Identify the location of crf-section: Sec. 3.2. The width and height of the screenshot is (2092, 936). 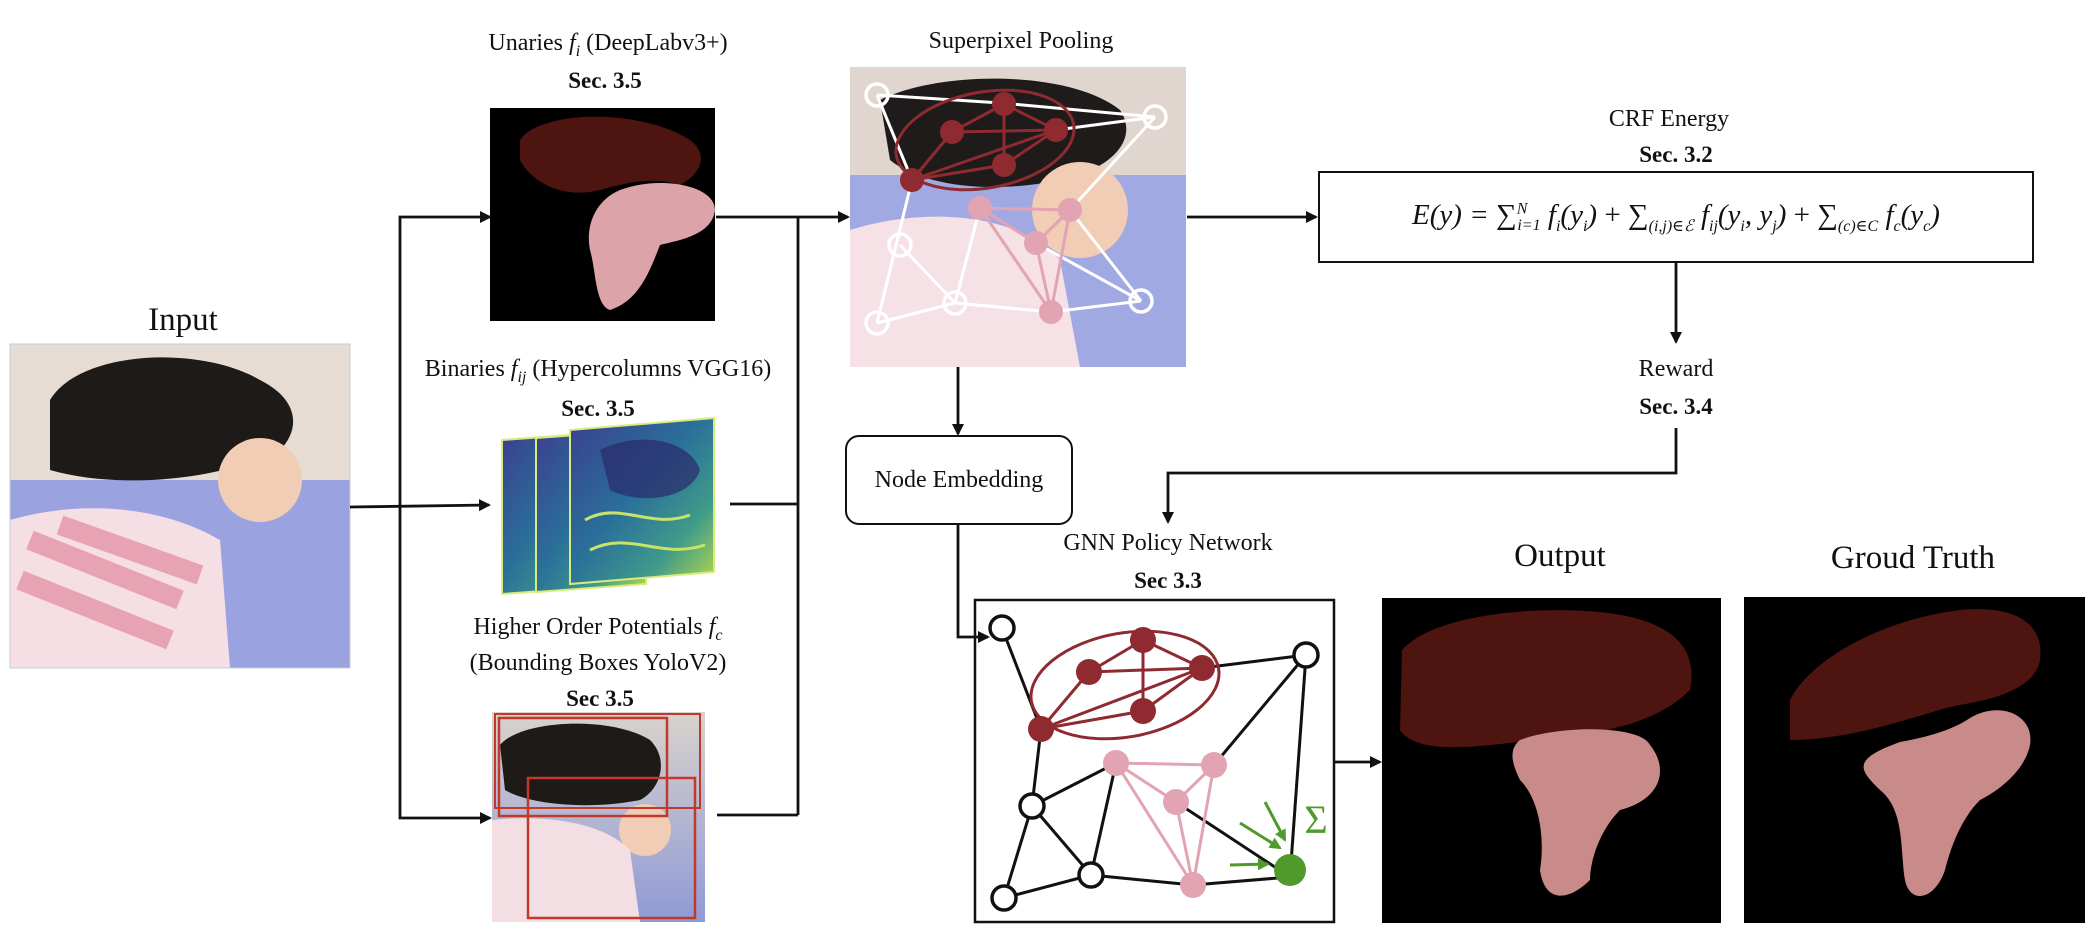
(1676, 154).